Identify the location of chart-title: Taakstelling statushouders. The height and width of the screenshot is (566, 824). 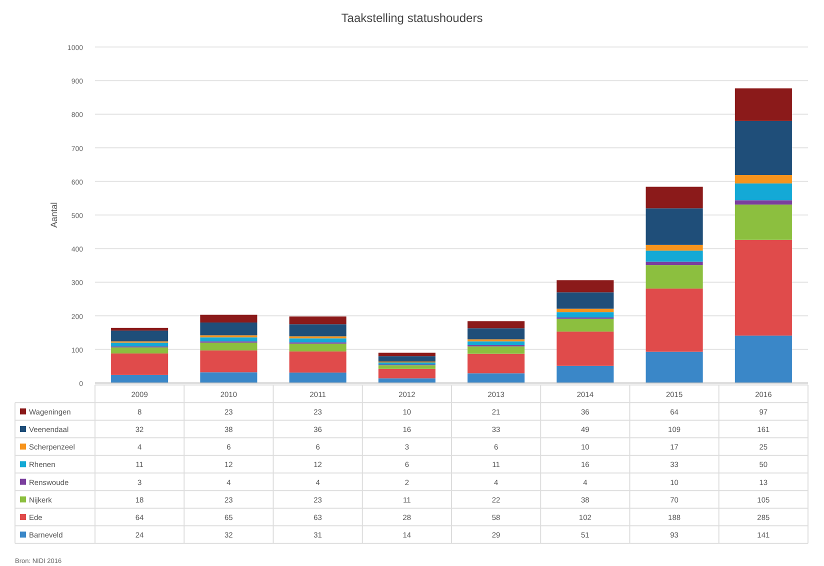
(412, 18).